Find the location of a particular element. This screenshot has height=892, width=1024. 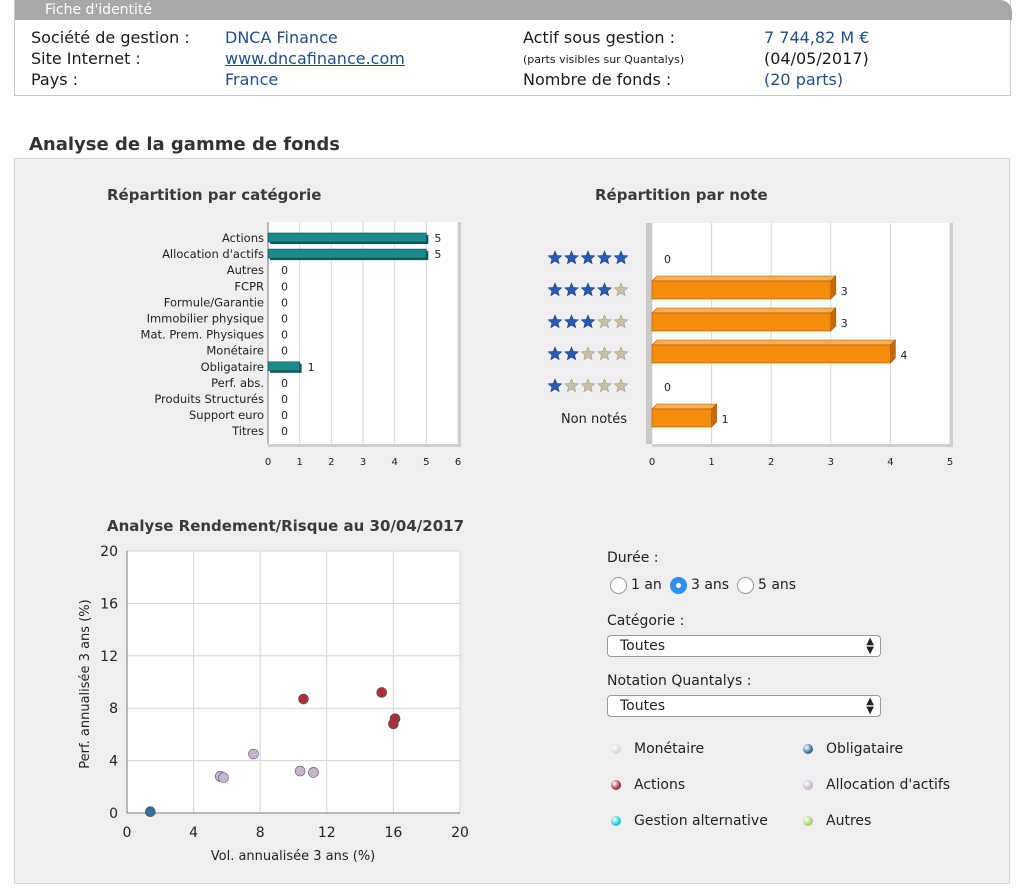

cat-label: Mat. Prem. Physiques is located at coordinates (202, 335).